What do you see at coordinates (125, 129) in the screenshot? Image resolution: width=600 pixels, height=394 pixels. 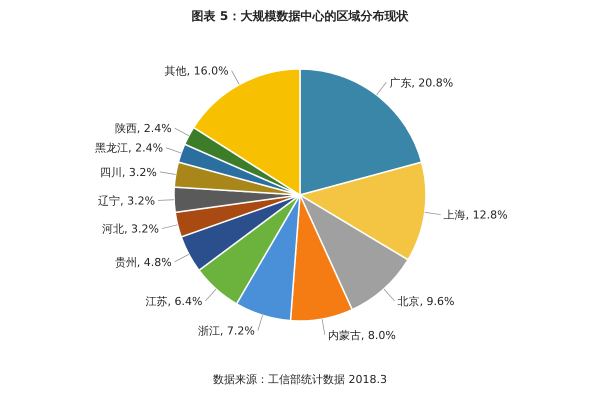 I see `slice-label: 陕西` at bounding box center [125, 129].